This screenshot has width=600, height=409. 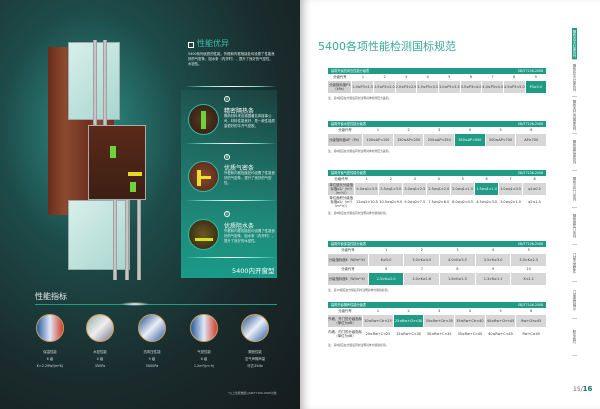 I want to click on table-name: 建筑外窗保温性能分级表, so click(x=349, y=244).